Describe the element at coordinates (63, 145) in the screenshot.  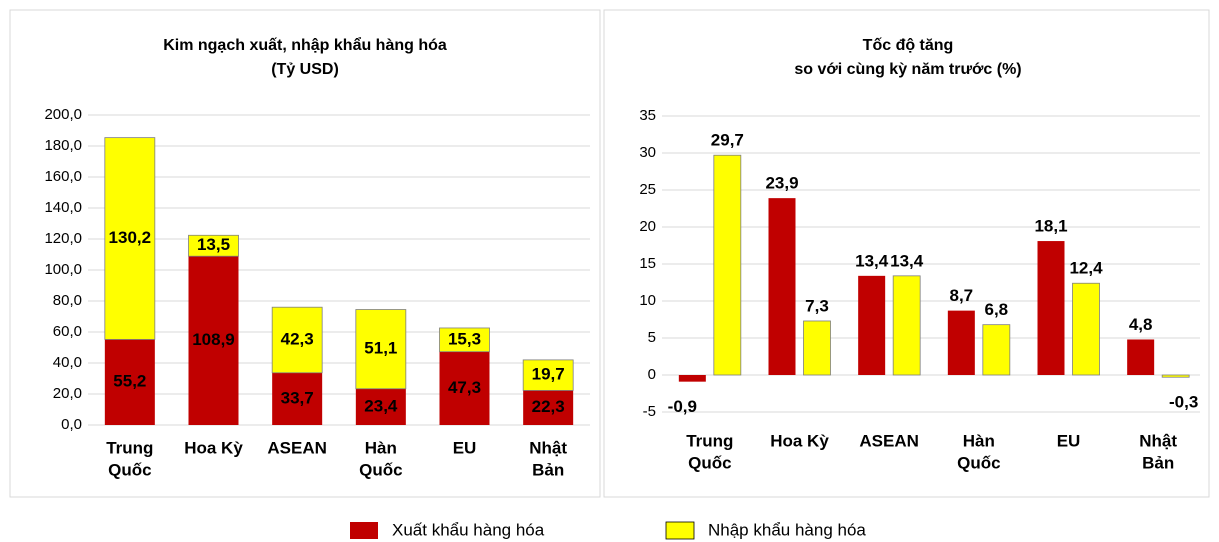
I see `y-tick-label: 180,0` at that location.